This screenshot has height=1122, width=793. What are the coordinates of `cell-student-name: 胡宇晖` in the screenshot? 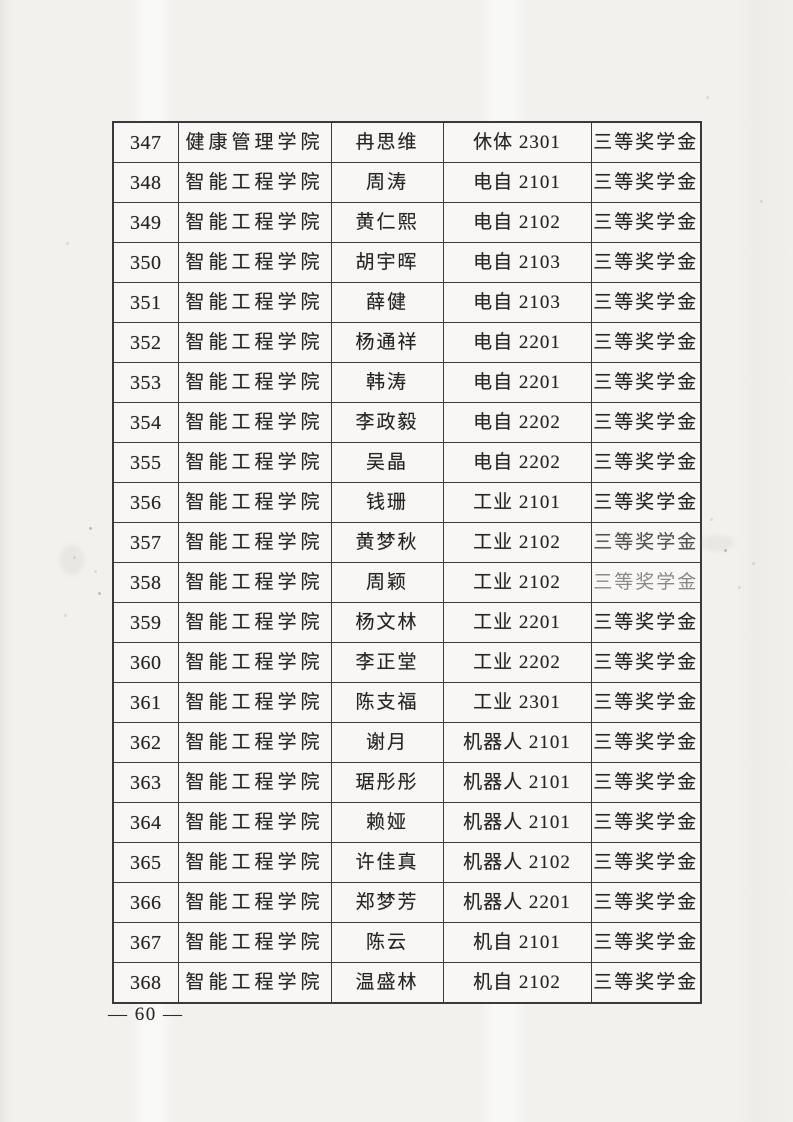 It's located at (387, 262).